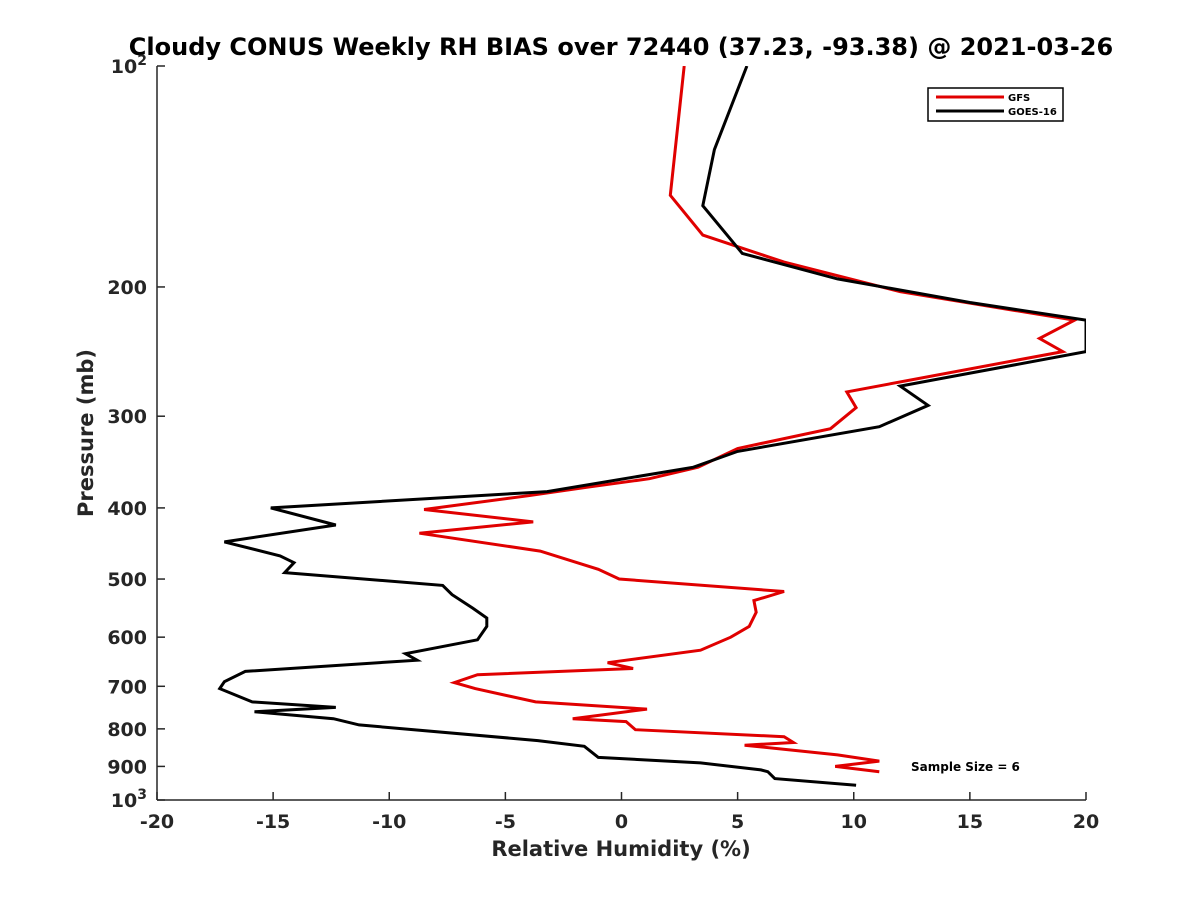 This screenshot has width=1200, height=900. Describe the element at coordinates (127, 767) in the screenshot. I see `y-tick-label: 900` at that location.